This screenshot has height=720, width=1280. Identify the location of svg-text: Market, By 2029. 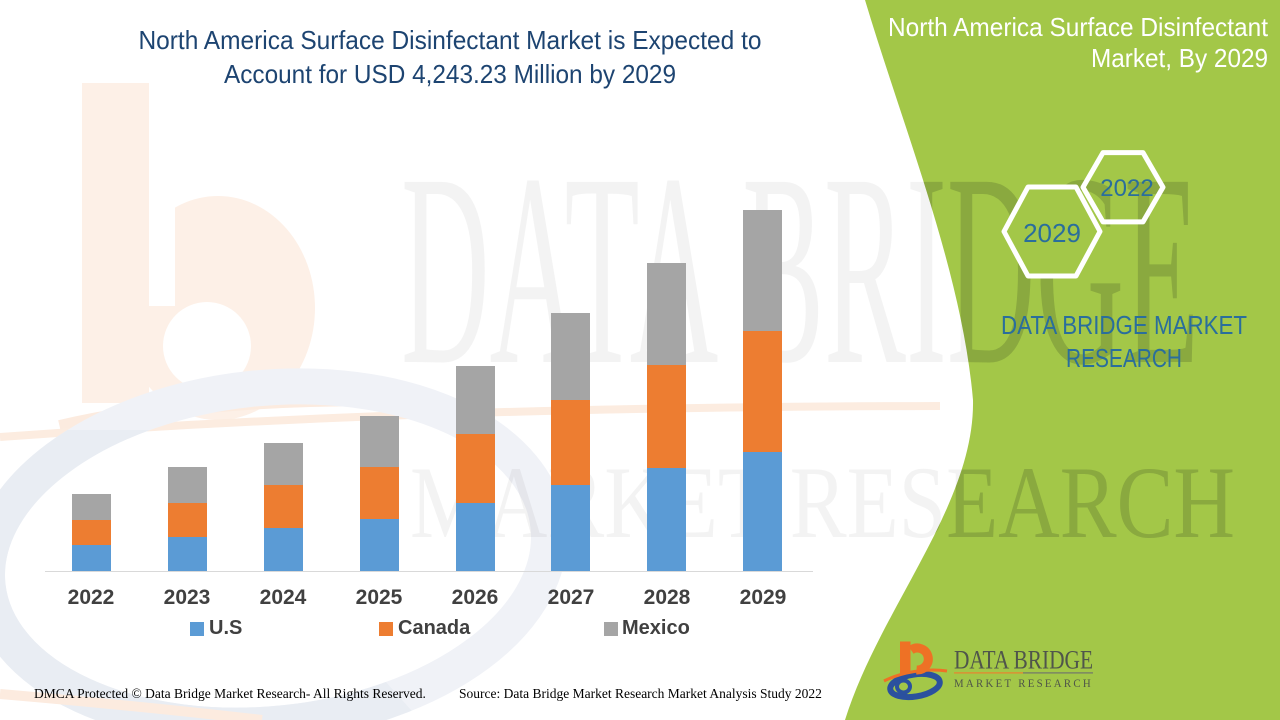
(1179, 58).